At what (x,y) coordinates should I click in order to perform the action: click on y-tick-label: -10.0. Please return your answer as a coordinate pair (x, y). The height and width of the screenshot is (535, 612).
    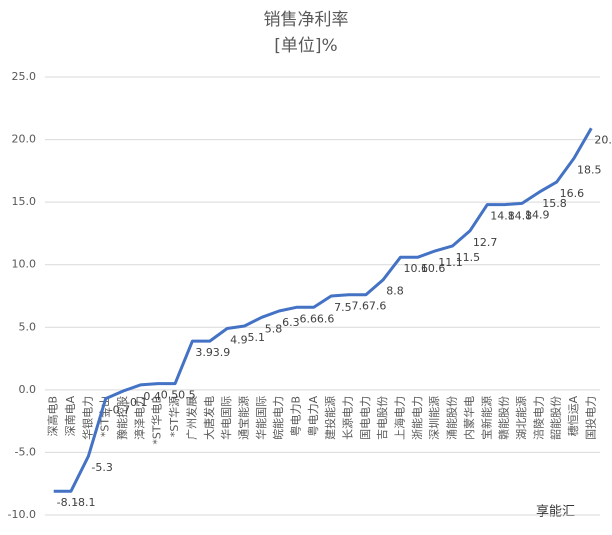
    Looking at the image, I should click on (22, 514).